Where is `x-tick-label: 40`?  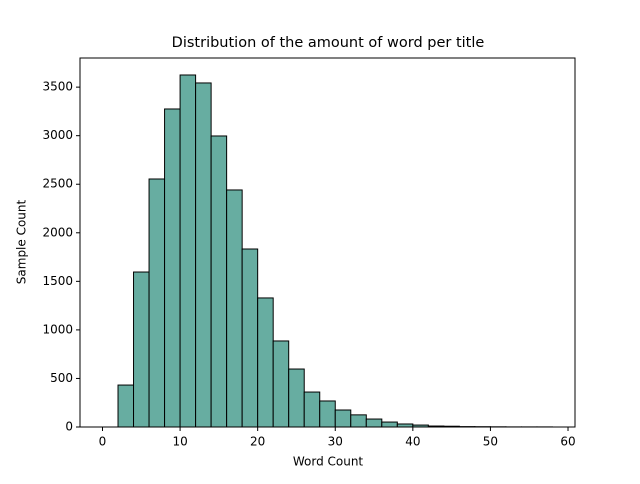 x-tick-label: 40 is located at coordinates (412, 442).